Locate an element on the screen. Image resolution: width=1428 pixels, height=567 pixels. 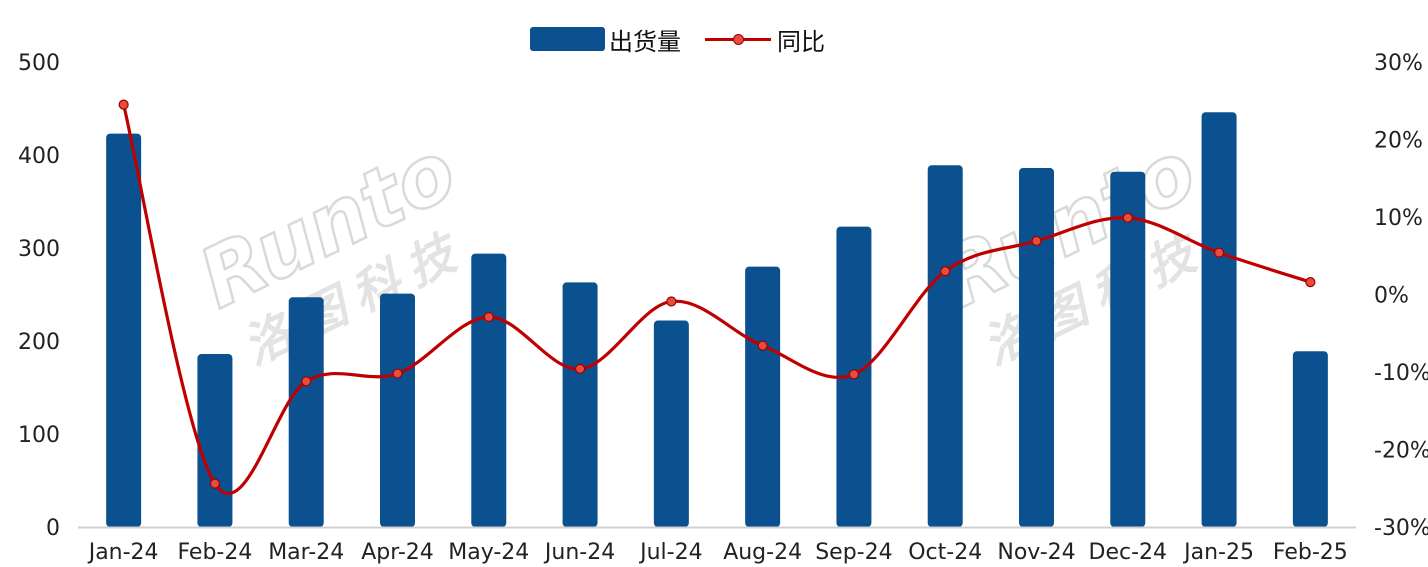
x-axis-tick-label: Jul-24 is located at coordinates (670, 552).